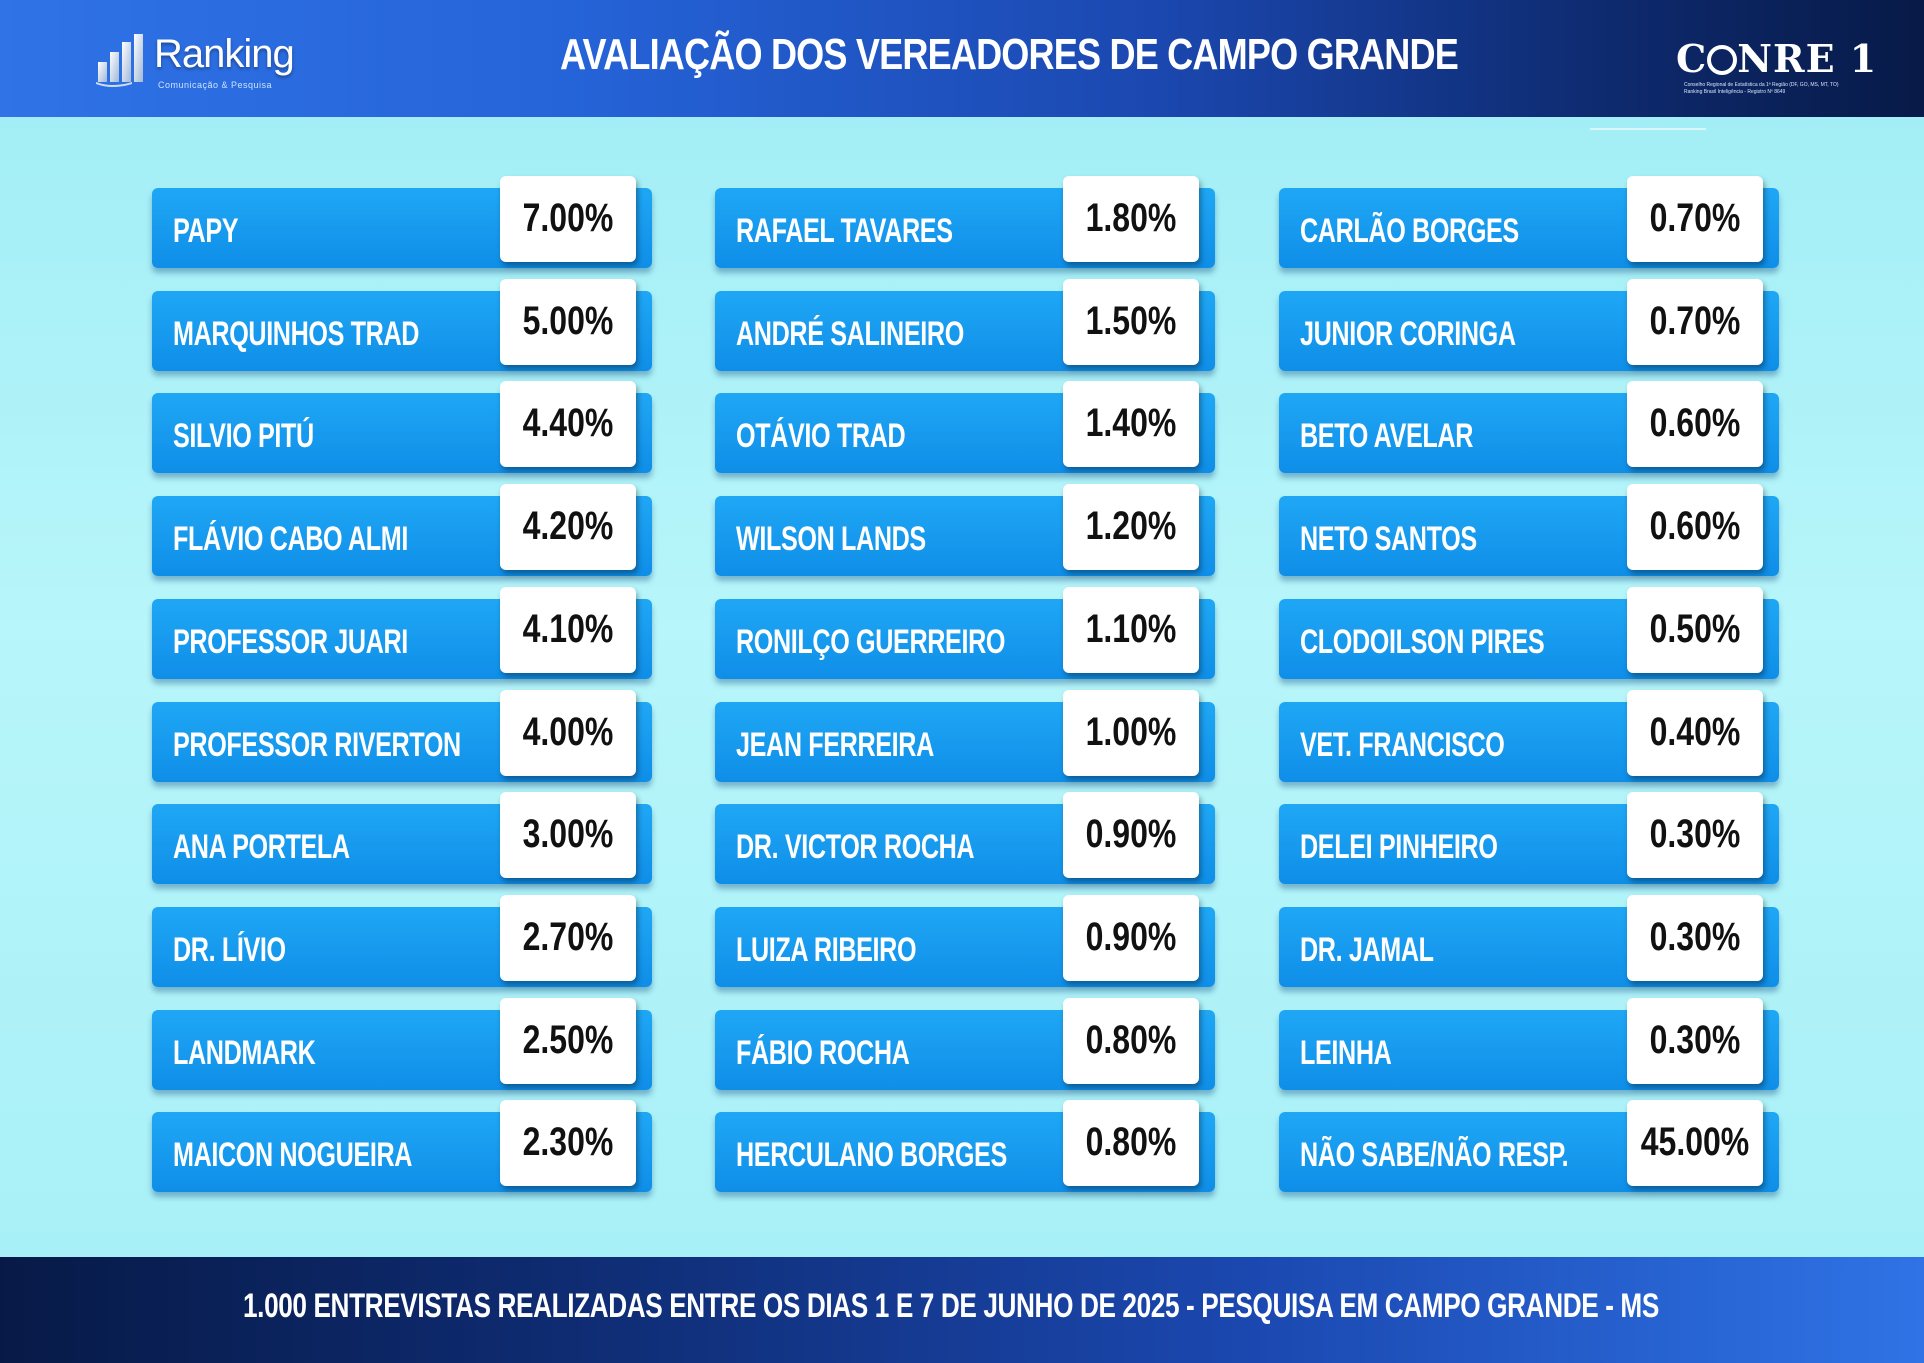 The width and height of the screenshot is (1924, 1363). What do you see at coordinates (850, 333) in the screenshot?
I see `candidate-name: ANDRÉ SALINEIRO` at bounding box center [850, 333].